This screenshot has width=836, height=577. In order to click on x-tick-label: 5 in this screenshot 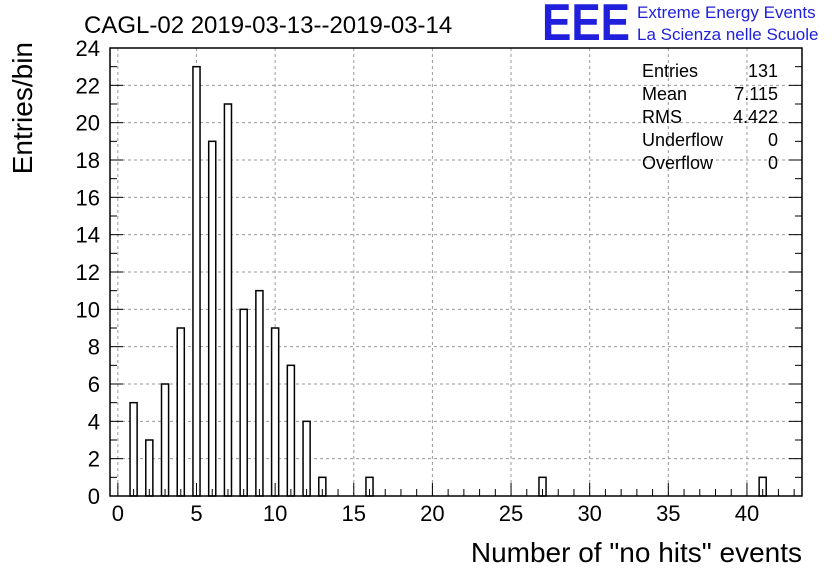, I will do `click(196, 513)`.